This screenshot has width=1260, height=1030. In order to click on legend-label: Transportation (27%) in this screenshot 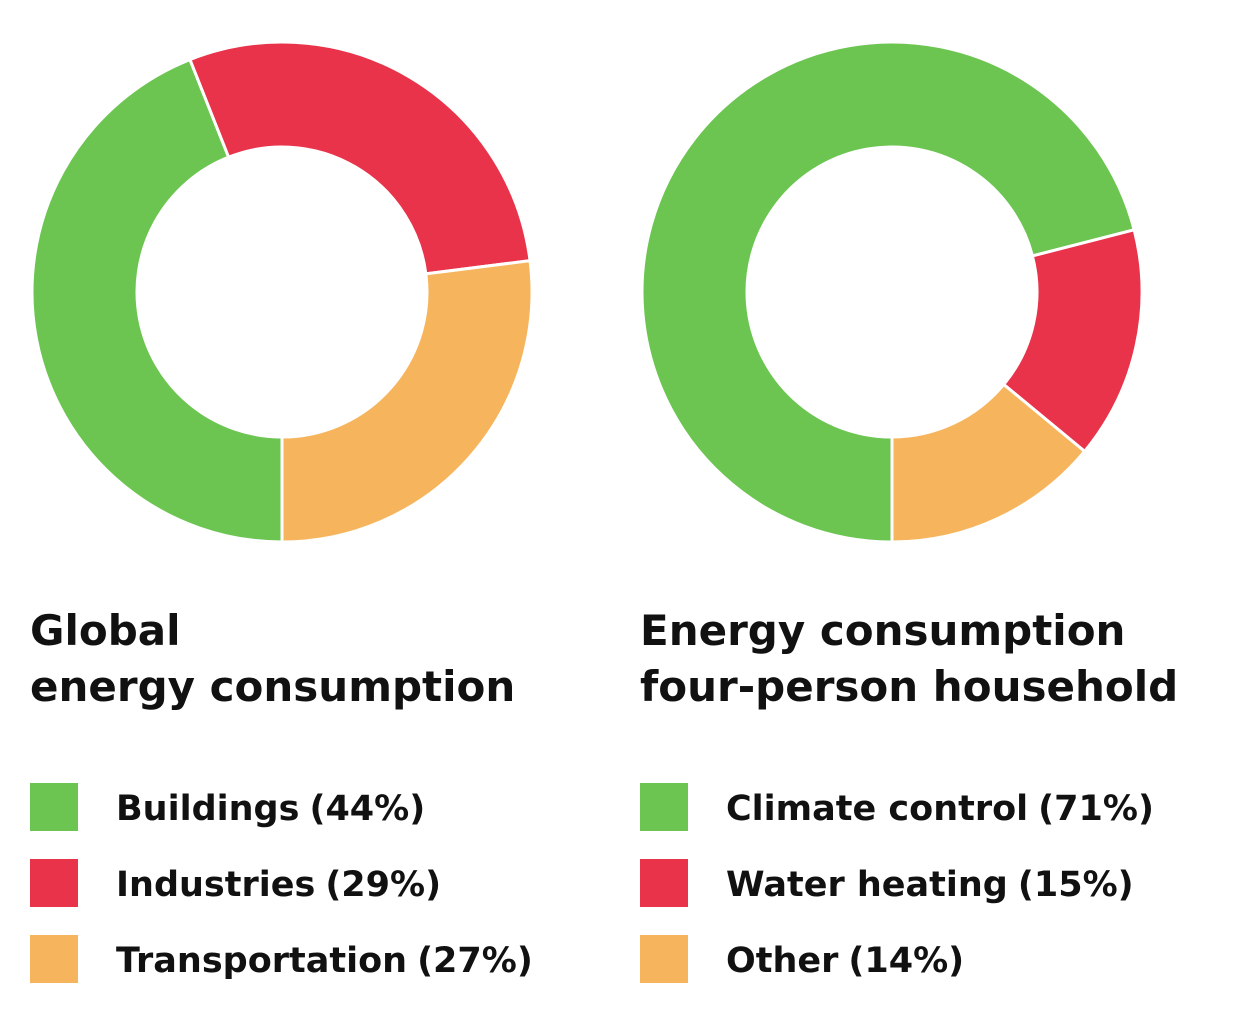, I will do `click(324, 961)`.